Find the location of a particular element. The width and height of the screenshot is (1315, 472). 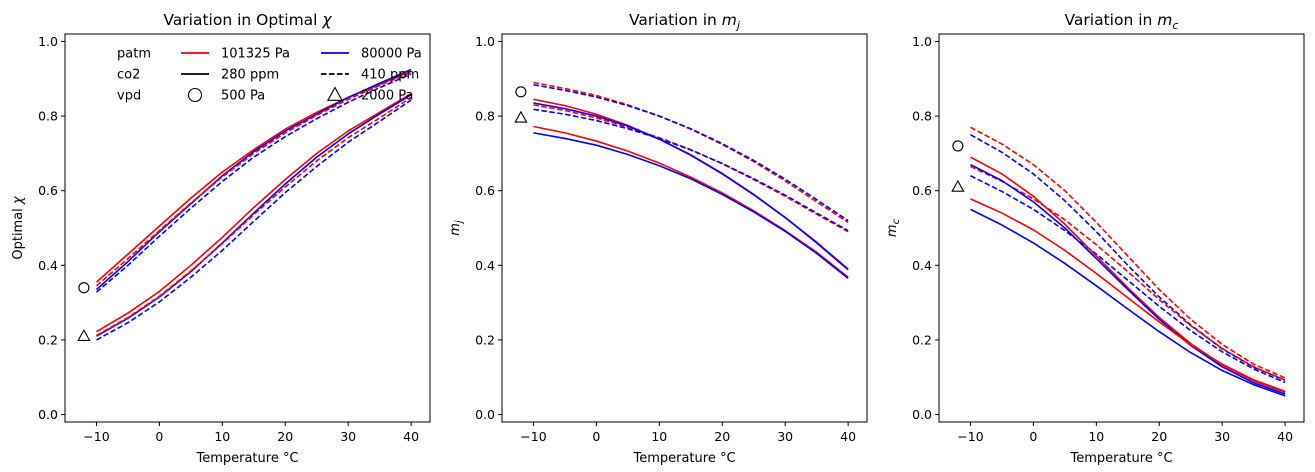

legend-entry-label: 280 ppm is located at coordinates (250, 75).